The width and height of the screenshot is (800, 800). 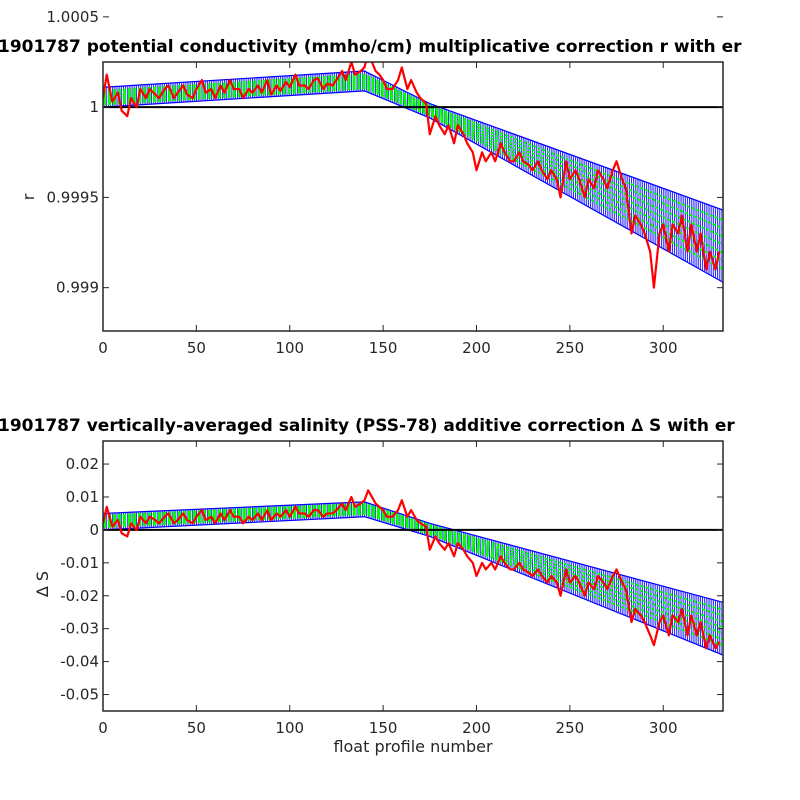 I want to click on y-tick-label: 0, so click(x=94, y=530).